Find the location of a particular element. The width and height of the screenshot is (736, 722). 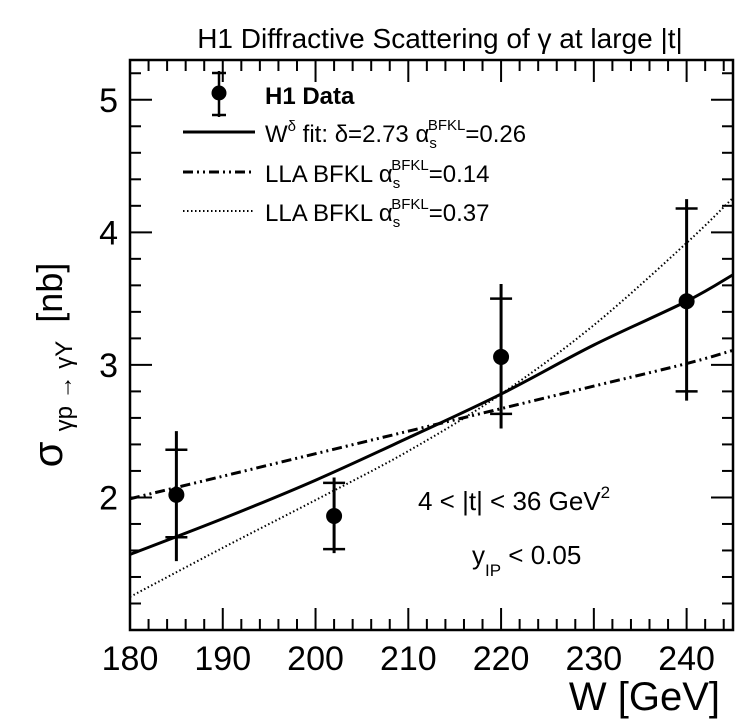

y-tick-label: 2 is located at coordinates (108, 498).